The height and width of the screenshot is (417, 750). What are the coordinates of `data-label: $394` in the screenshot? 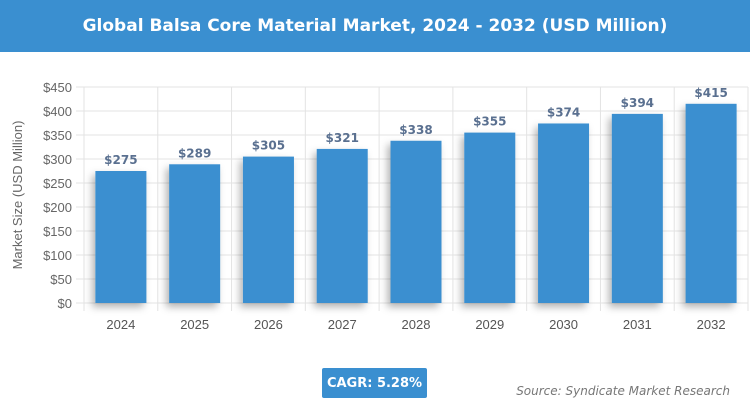 It's located at (637, 103).